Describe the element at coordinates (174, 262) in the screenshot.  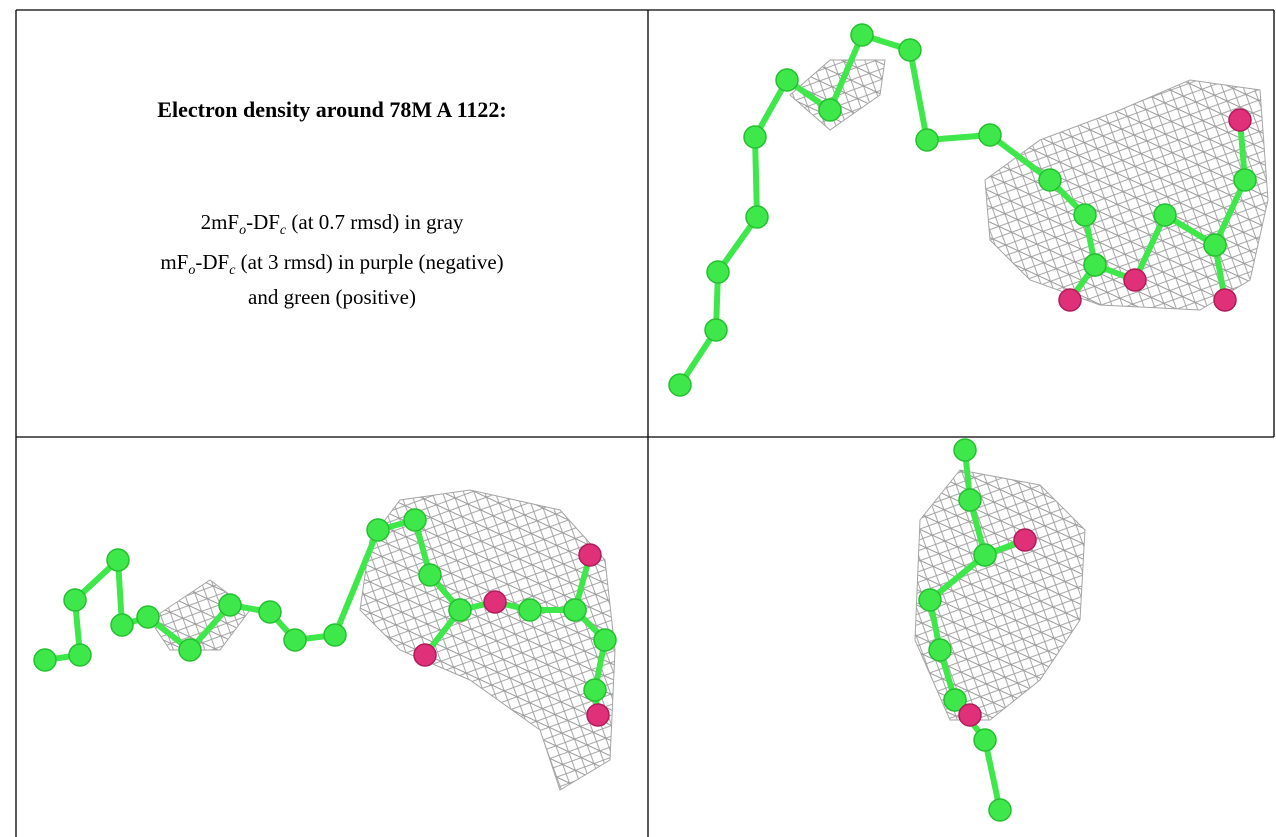
I see `text: mF` at that location.